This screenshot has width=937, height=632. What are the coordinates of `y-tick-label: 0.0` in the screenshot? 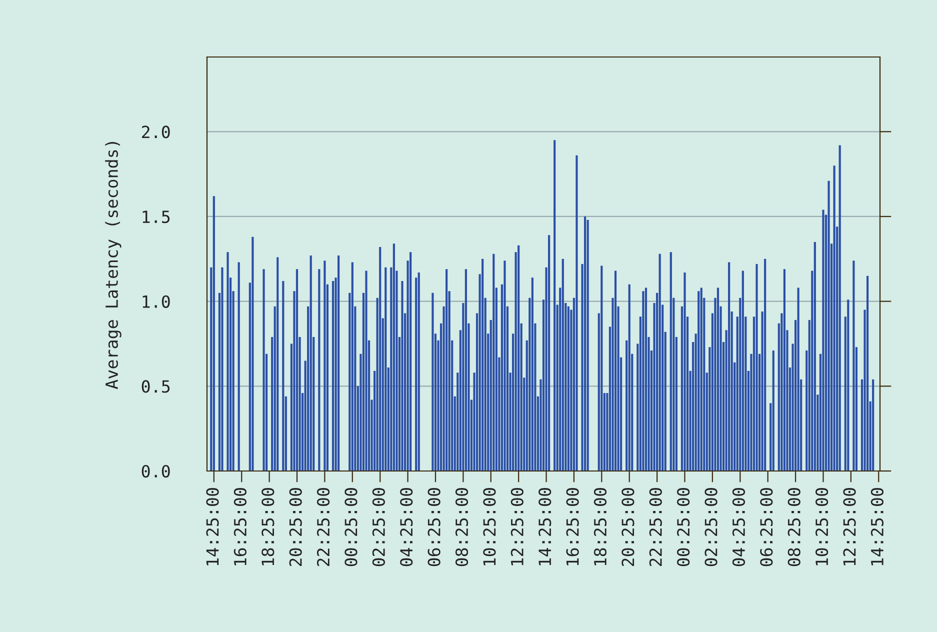 It's located at (156, 471).